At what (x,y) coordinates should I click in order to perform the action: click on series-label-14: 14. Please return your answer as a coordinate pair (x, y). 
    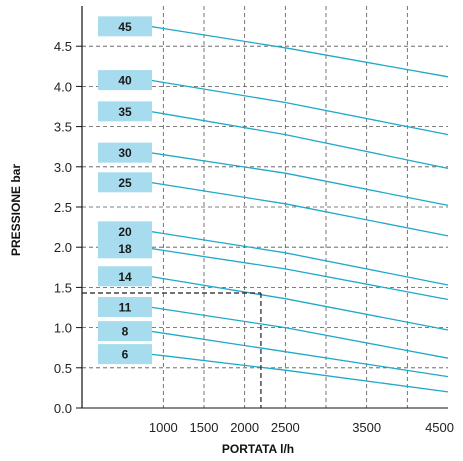
    Looking at the image, I should click on (125, 277).